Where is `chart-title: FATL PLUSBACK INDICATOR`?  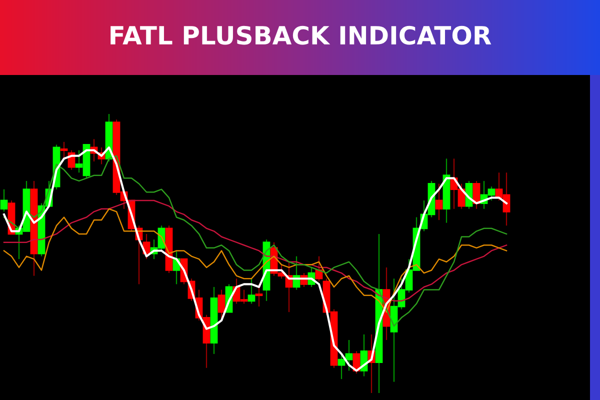 chart-title: FATL PLUSBACK INDICATOR is located at coordinates (301, 35).